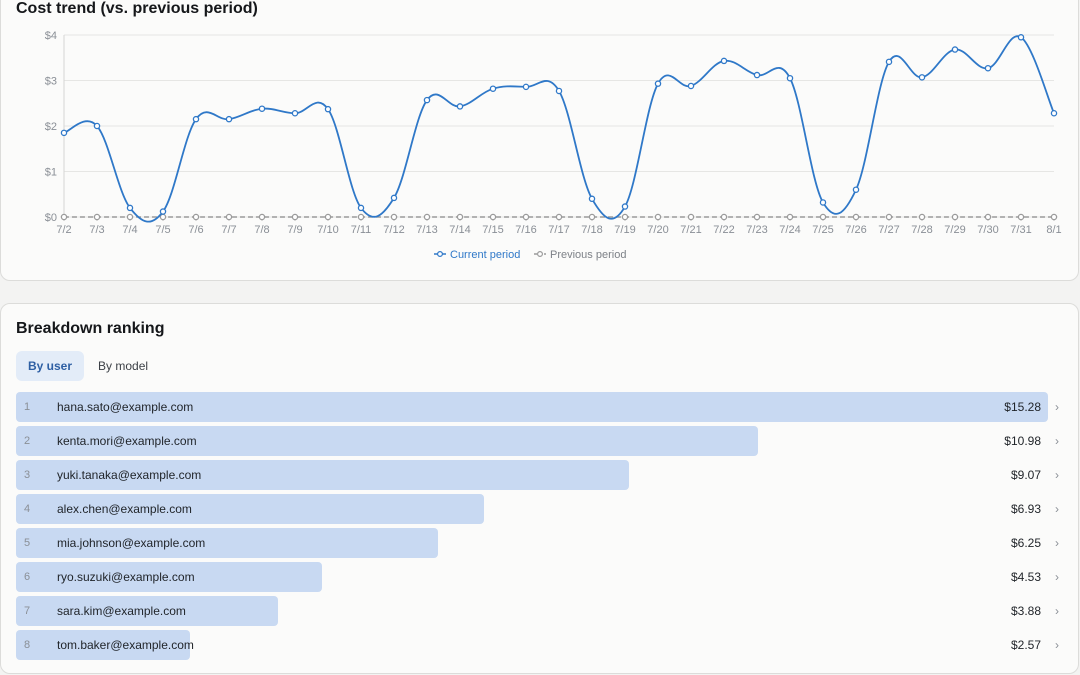  I want to click on ranking-row: 8 tom.baker@example.com $2.57 ›, so click(540, 645).